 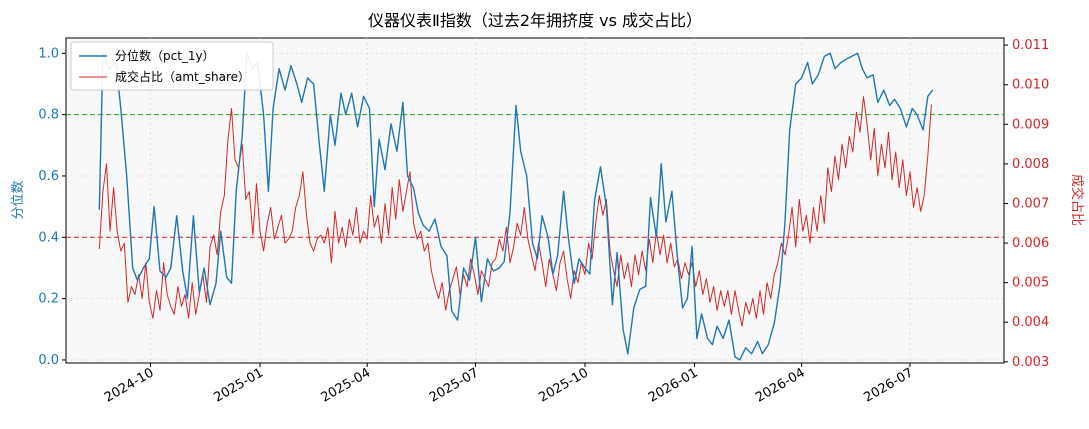 What do you see at coordinates (1030, 243) in the screenshot?
I see `y-right-tick-label-3: 0.006` at bounding box center [1030, 243].